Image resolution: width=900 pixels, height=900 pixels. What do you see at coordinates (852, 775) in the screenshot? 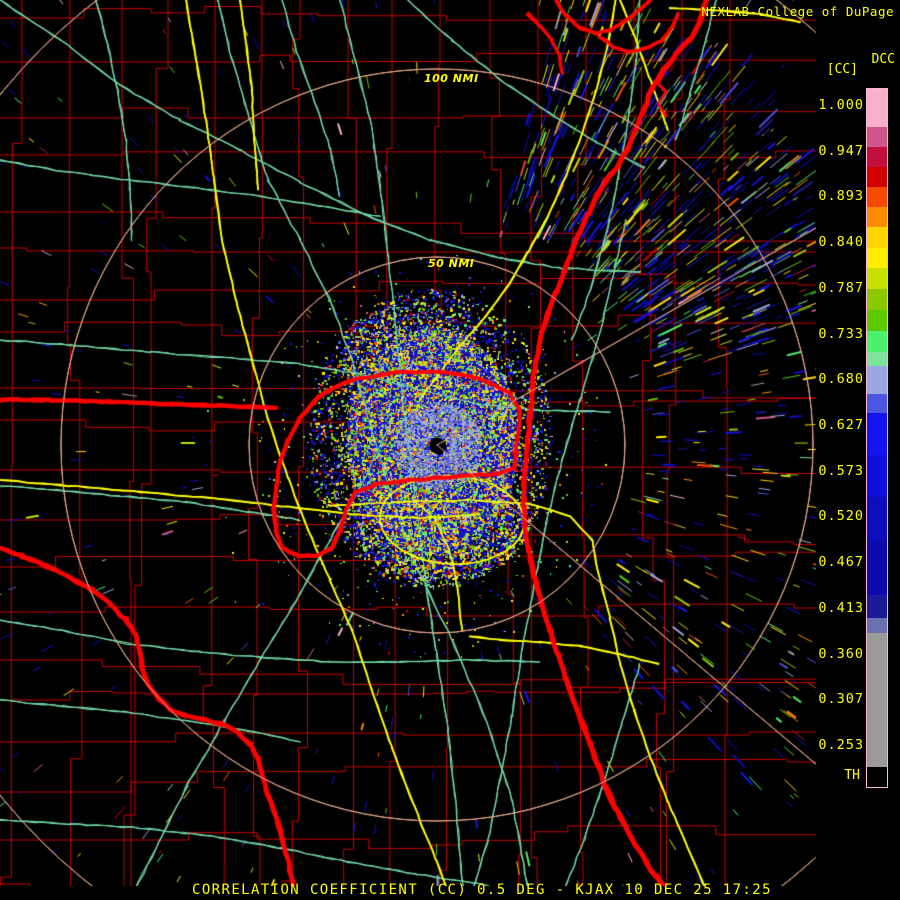
I see `colorscale-threshold-label: TH` at bounding box center [852, 775].